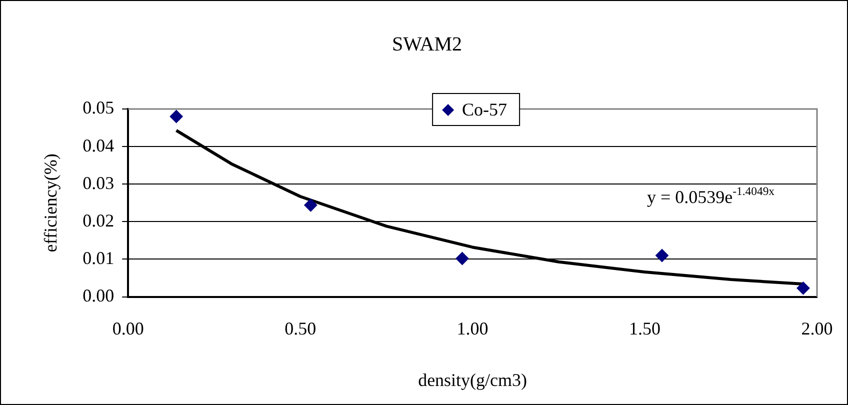 The width and height of the screenshot is (848, 405). Describe the element at coordinates (98, 145) in the screenshot. I see `y-tick-label: 0.04` at that location.